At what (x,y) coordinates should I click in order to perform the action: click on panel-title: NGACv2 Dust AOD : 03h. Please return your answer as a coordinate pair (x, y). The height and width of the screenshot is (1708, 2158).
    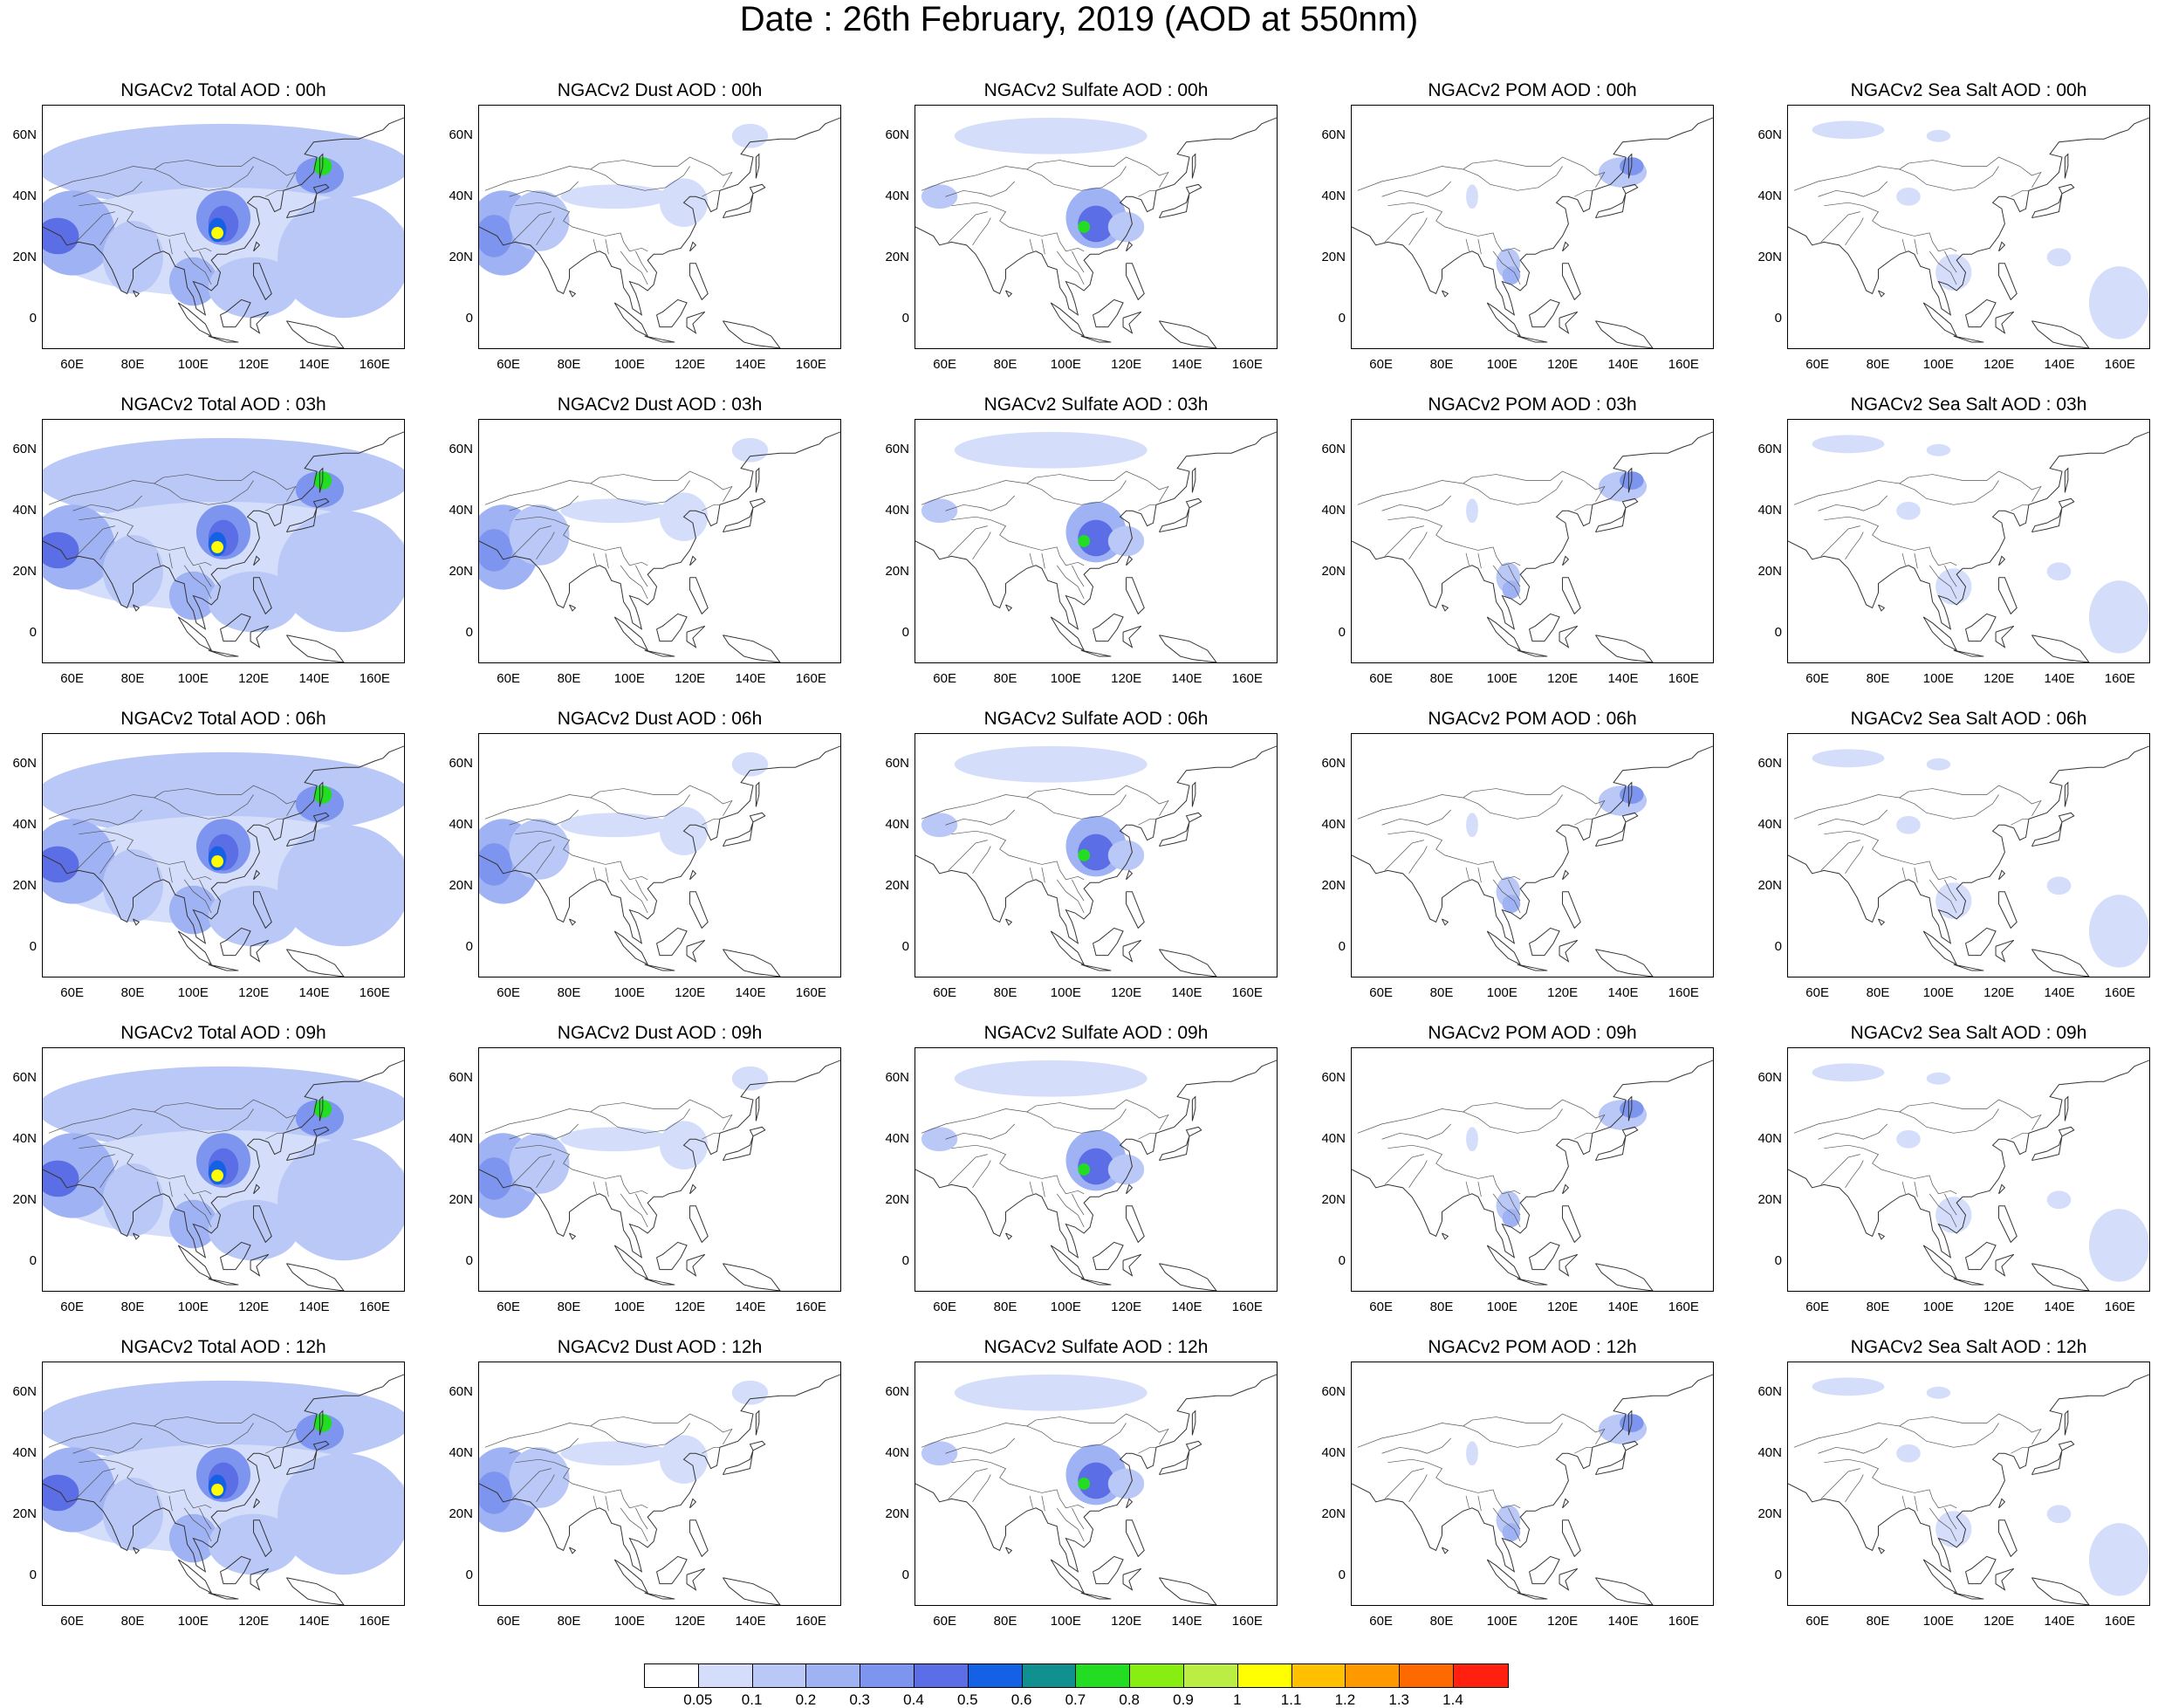
    Looking at the image, I should click on (660, 404).